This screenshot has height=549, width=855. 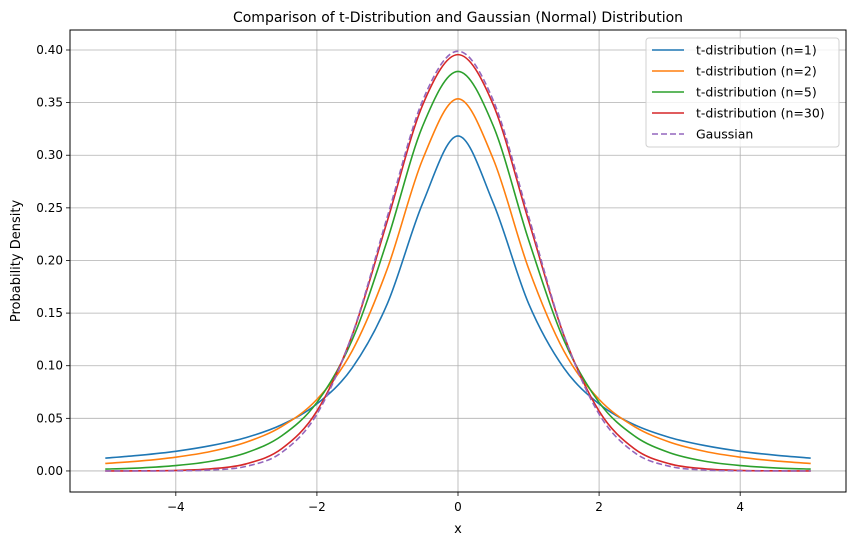 I want to click on y-tick-label: 0.30, so click(x=49, y=155).